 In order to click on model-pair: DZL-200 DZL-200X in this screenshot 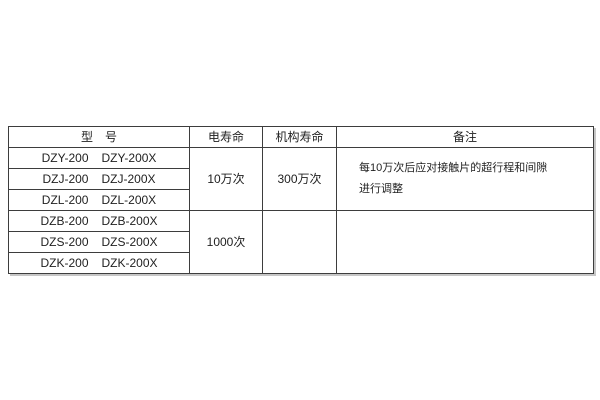, I will do `click(99, 200)`.